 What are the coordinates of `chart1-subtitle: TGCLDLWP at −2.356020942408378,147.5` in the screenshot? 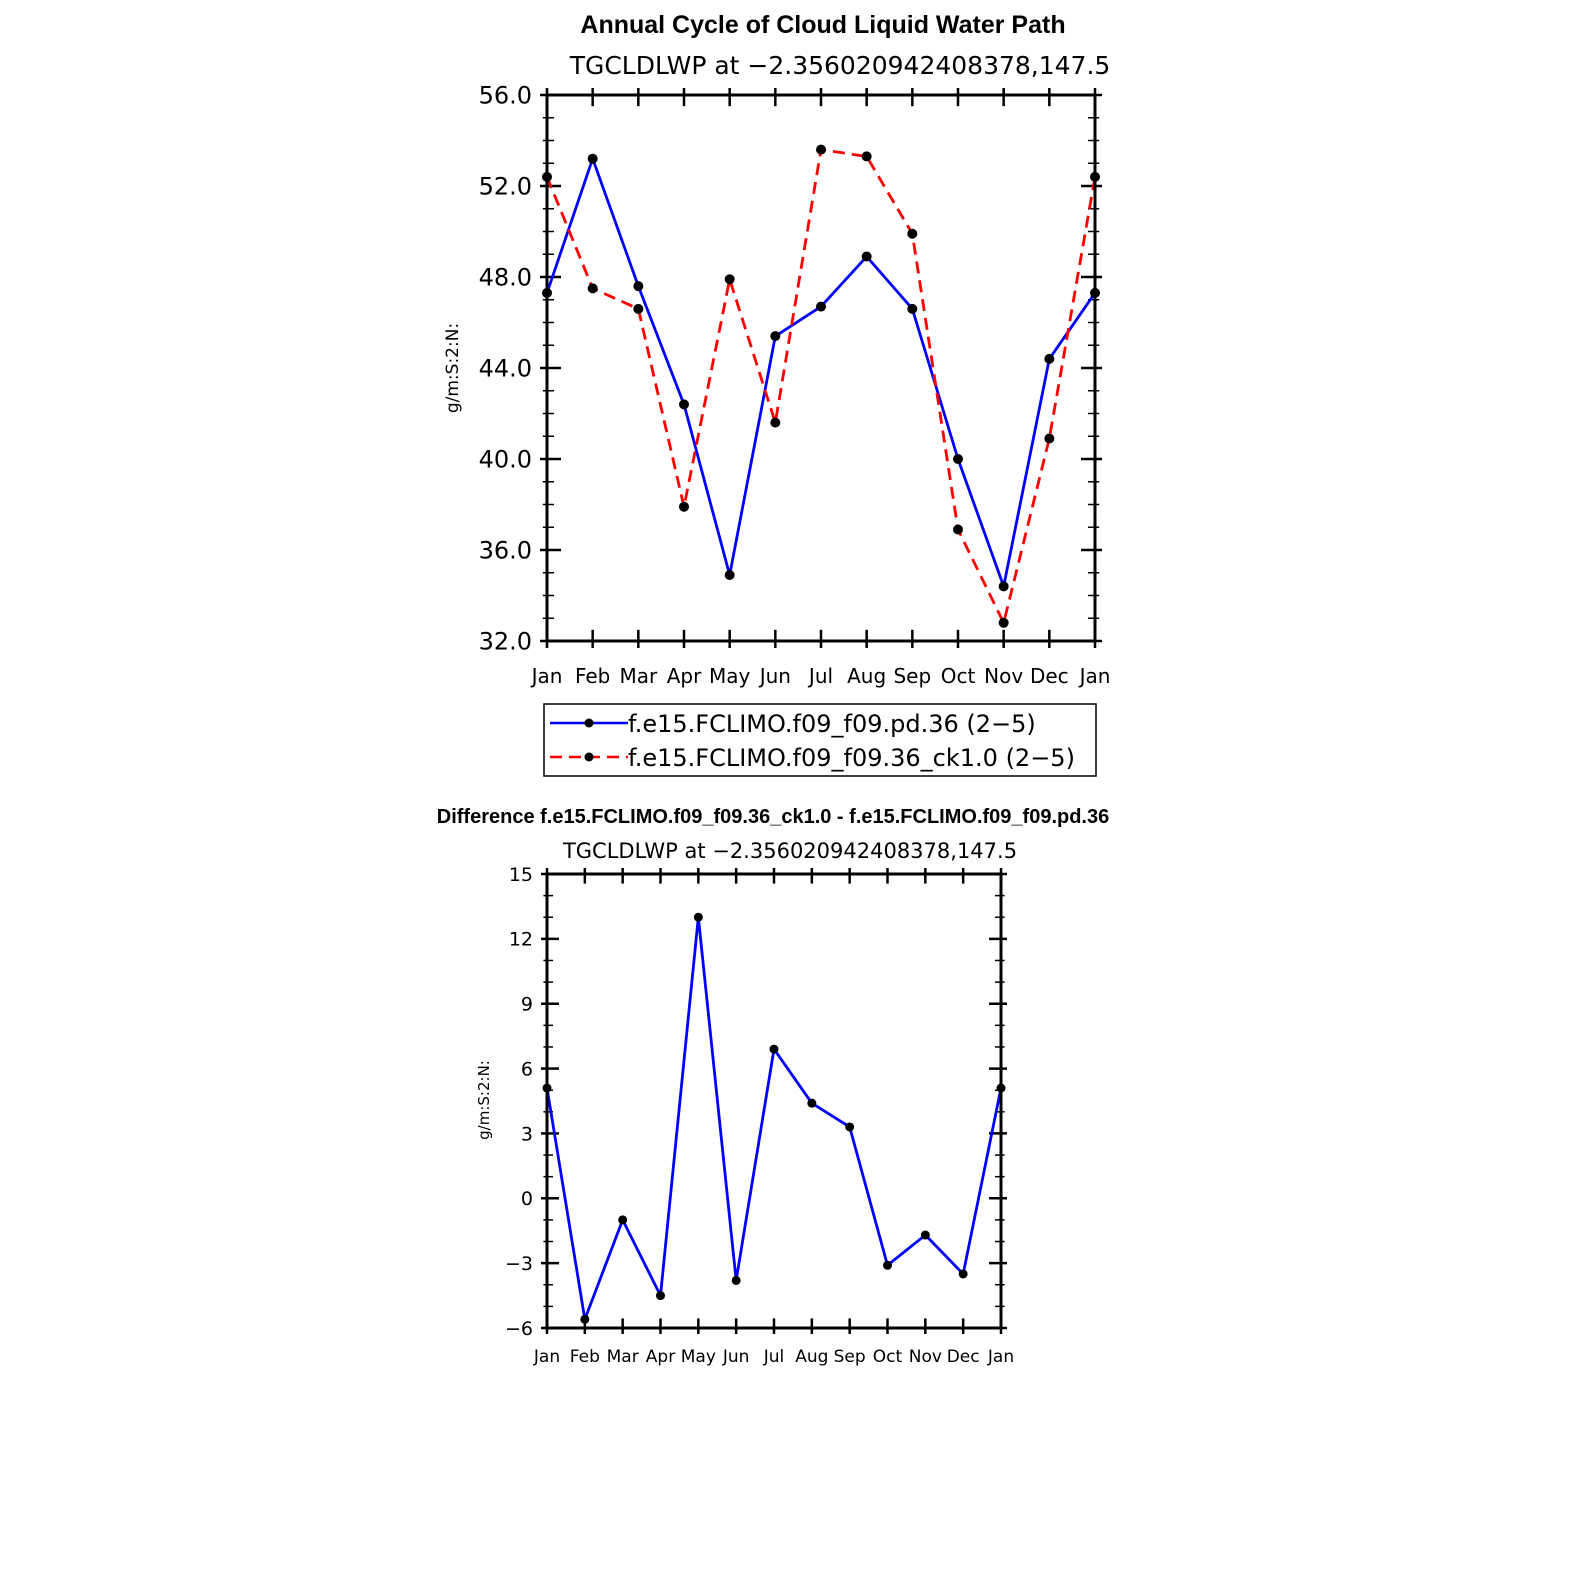 It's located at (840, 65).